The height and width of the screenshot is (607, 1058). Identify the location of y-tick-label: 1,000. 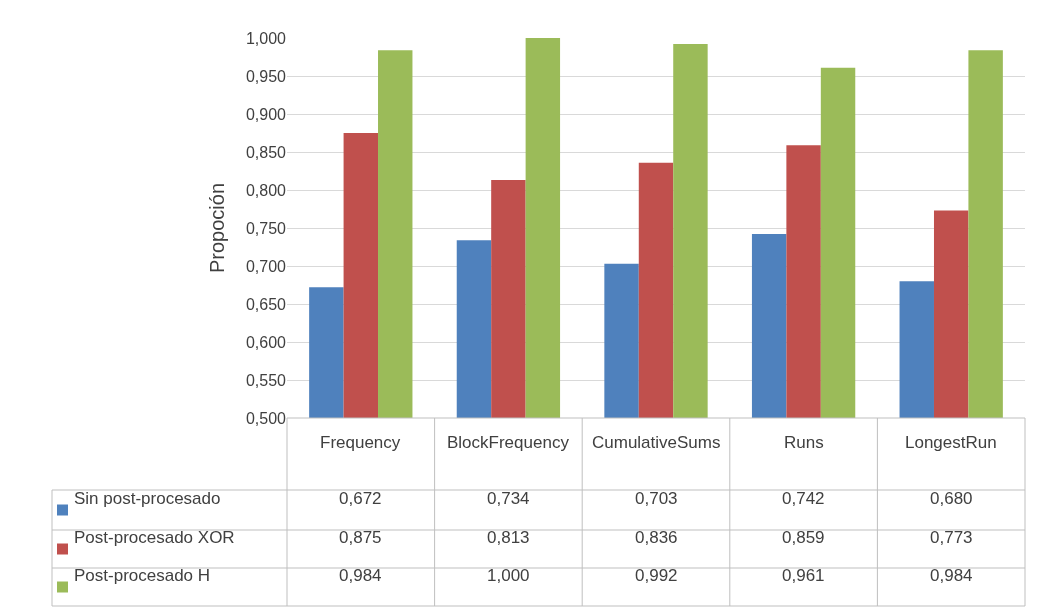
(266, 38).